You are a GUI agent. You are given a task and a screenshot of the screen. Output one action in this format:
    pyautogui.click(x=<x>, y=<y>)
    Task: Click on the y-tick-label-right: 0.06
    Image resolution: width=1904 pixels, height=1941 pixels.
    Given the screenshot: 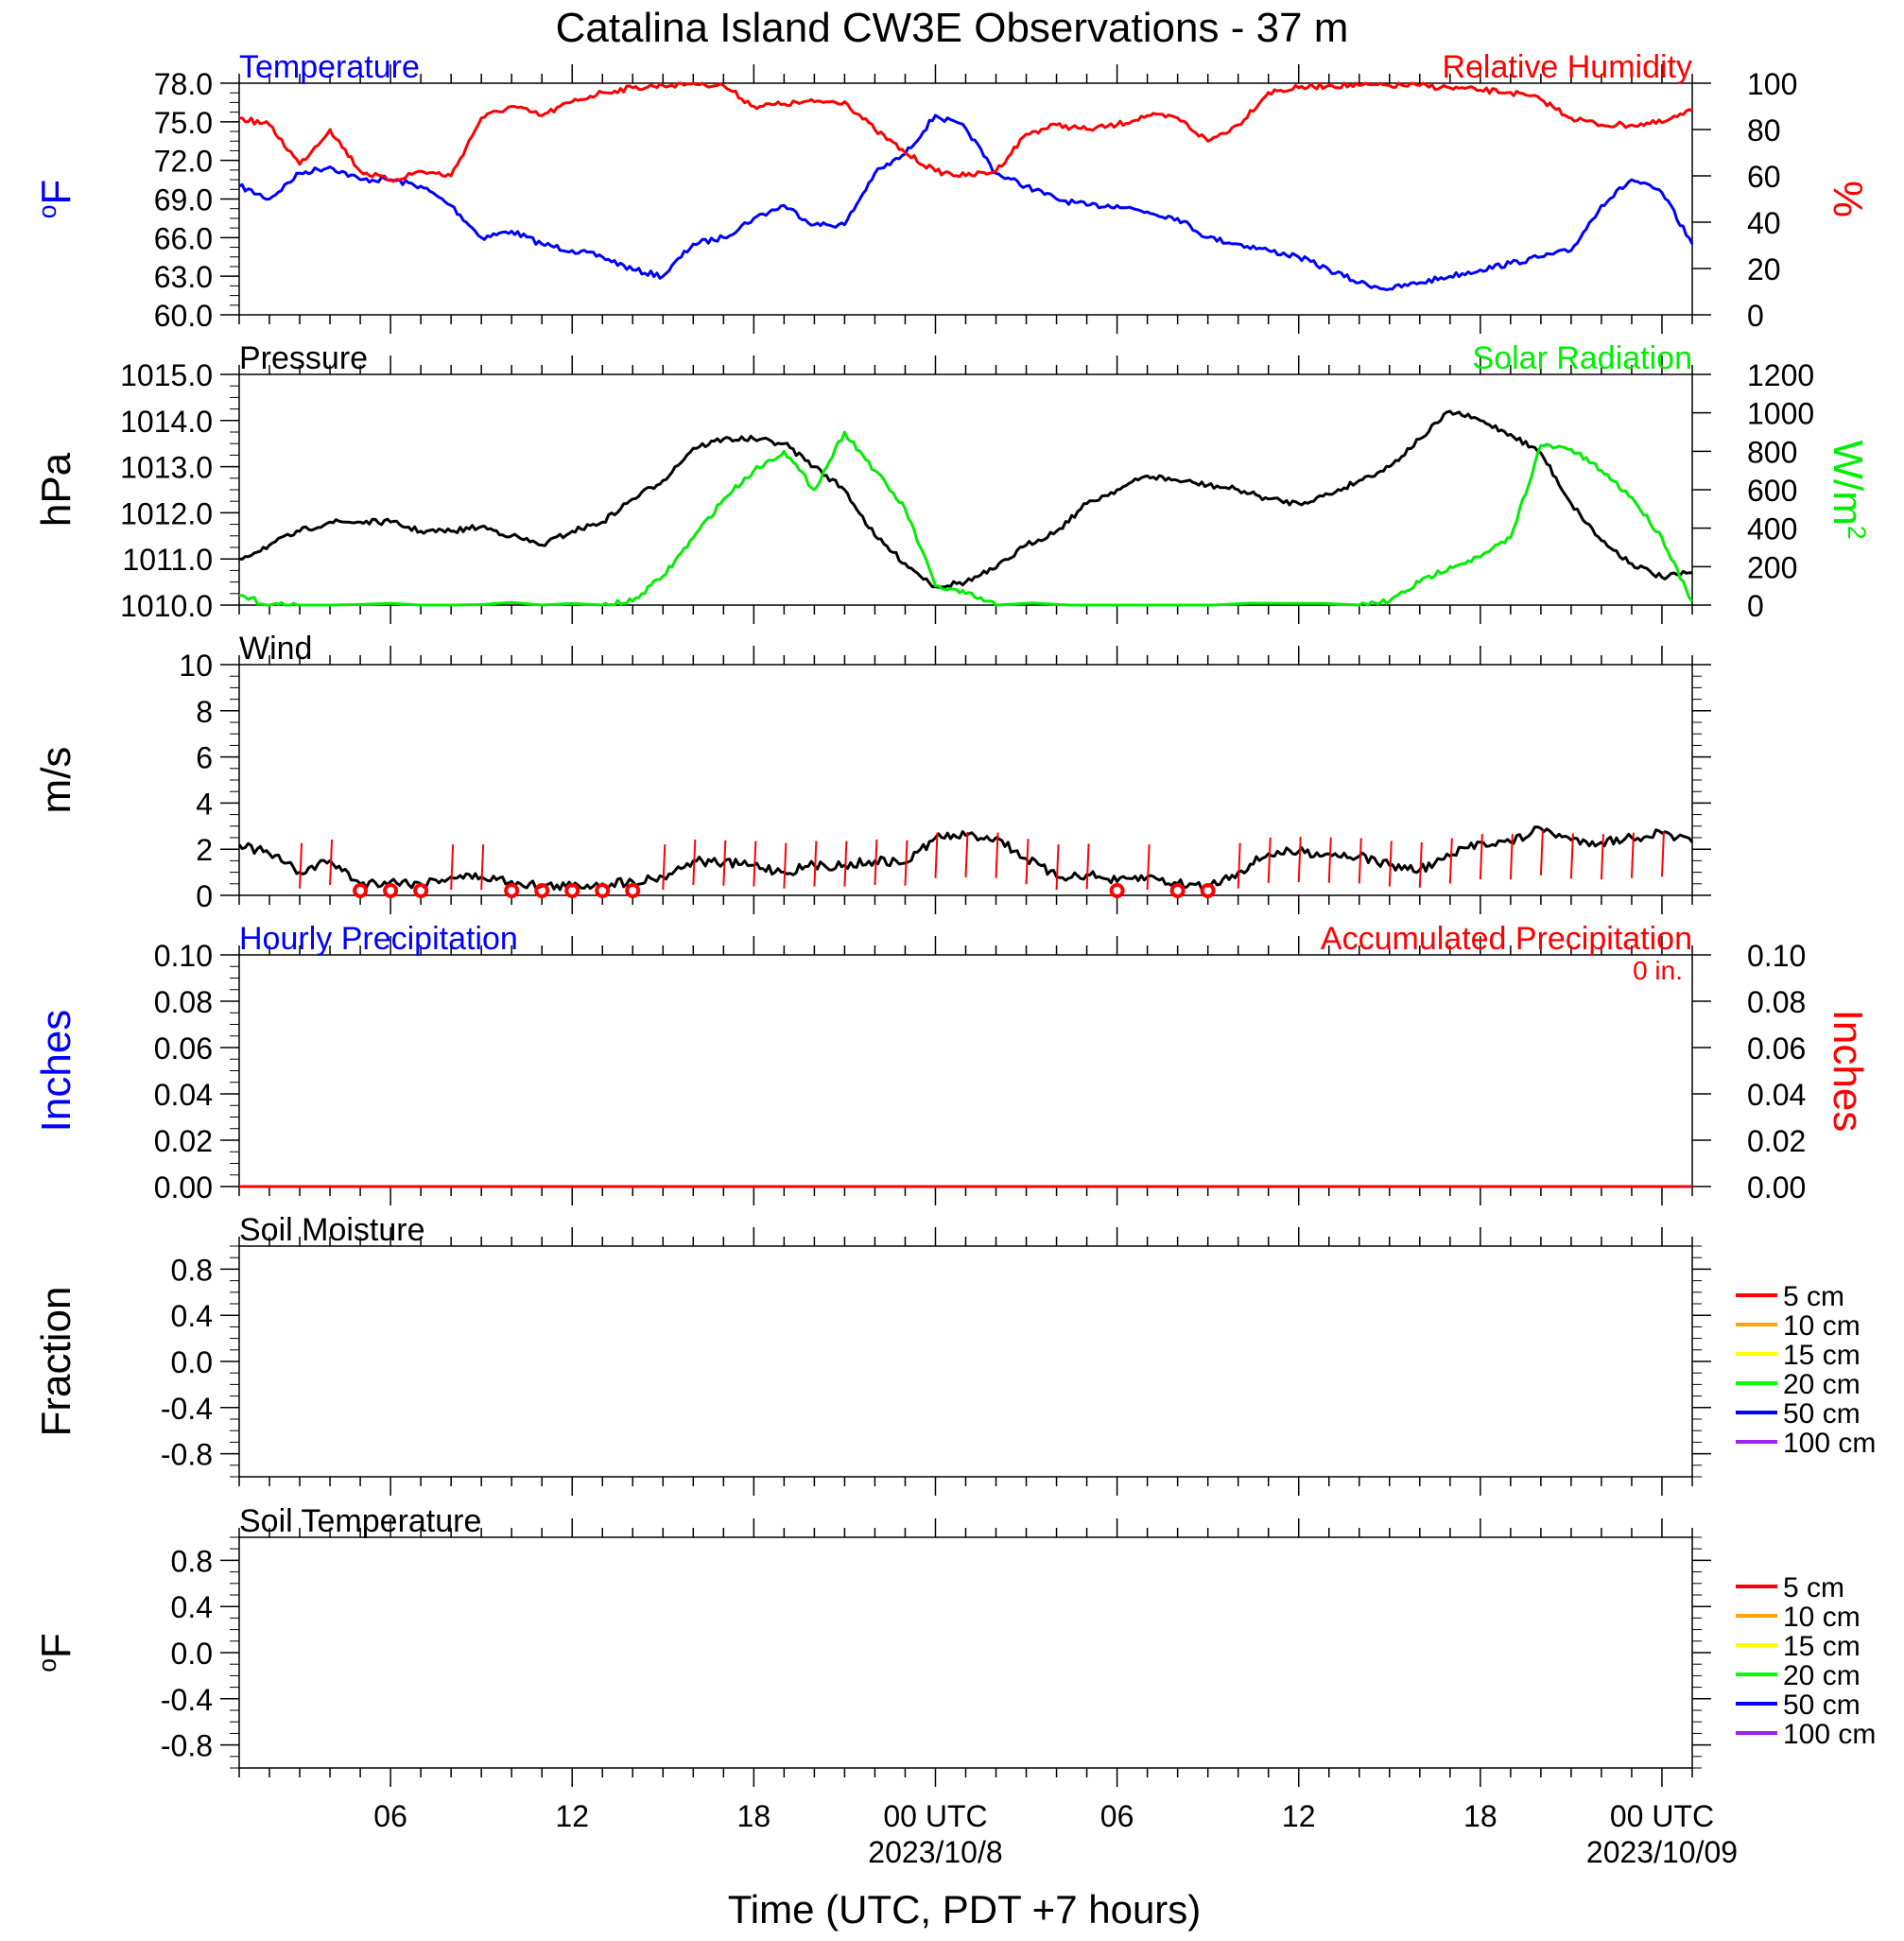 What is the action you would take?
    pyautogui.click(x=1777, y=1049)
    